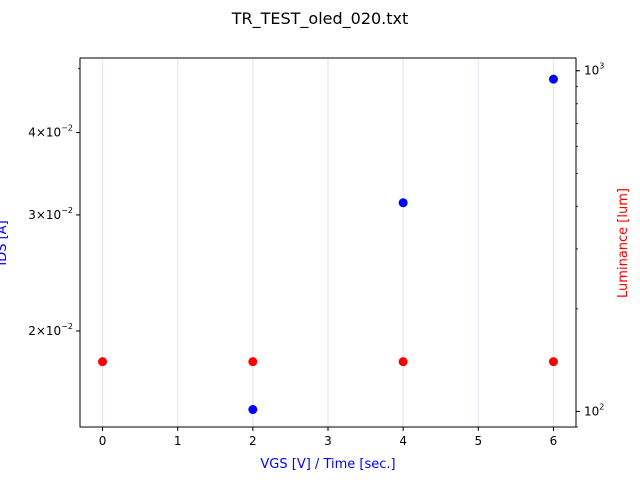 The width and height of the screenshot is (640, 480). I want to click on y-right-tick-label: 10², so click(594, 410).